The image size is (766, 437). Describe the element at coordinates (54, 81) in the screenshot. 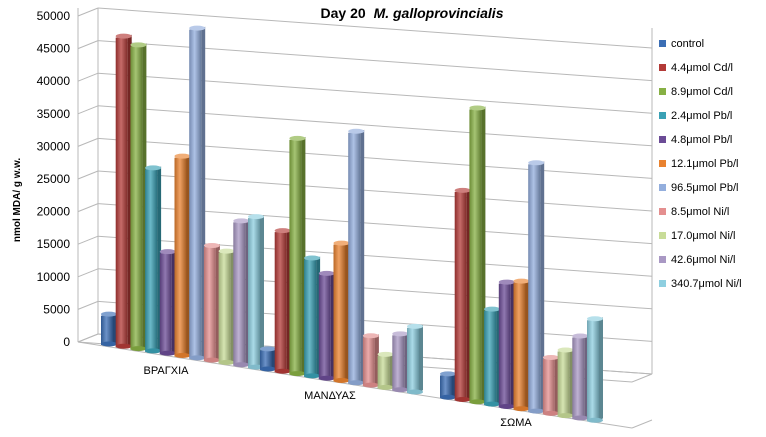

I see `y-tick-label: 40000` at that location.